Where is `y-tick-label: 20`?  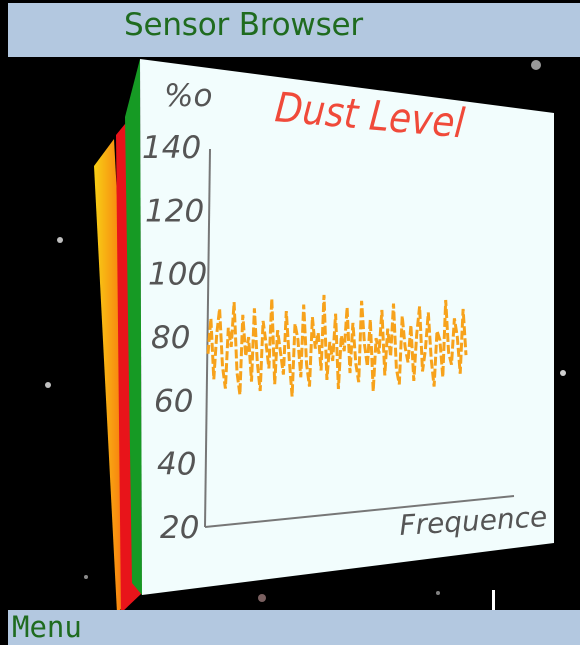
y-tick-label: 20 is located at coordinates (179, 528).